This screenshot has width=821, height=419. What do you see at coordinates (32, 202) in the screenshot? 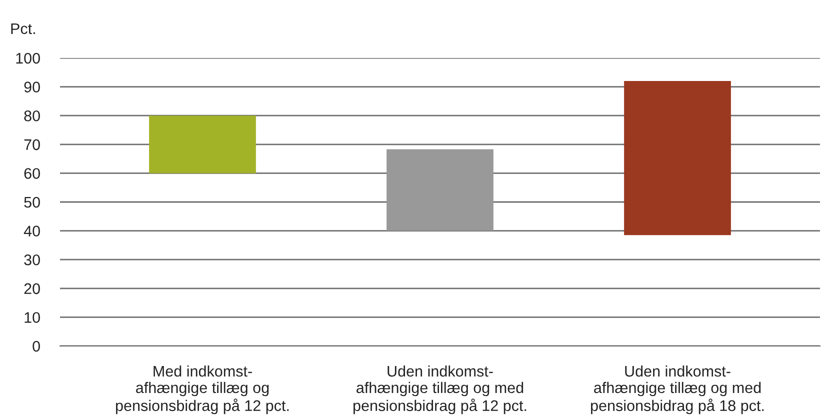
I see `y-tick-label: 50` at bounding box center [32, 202].